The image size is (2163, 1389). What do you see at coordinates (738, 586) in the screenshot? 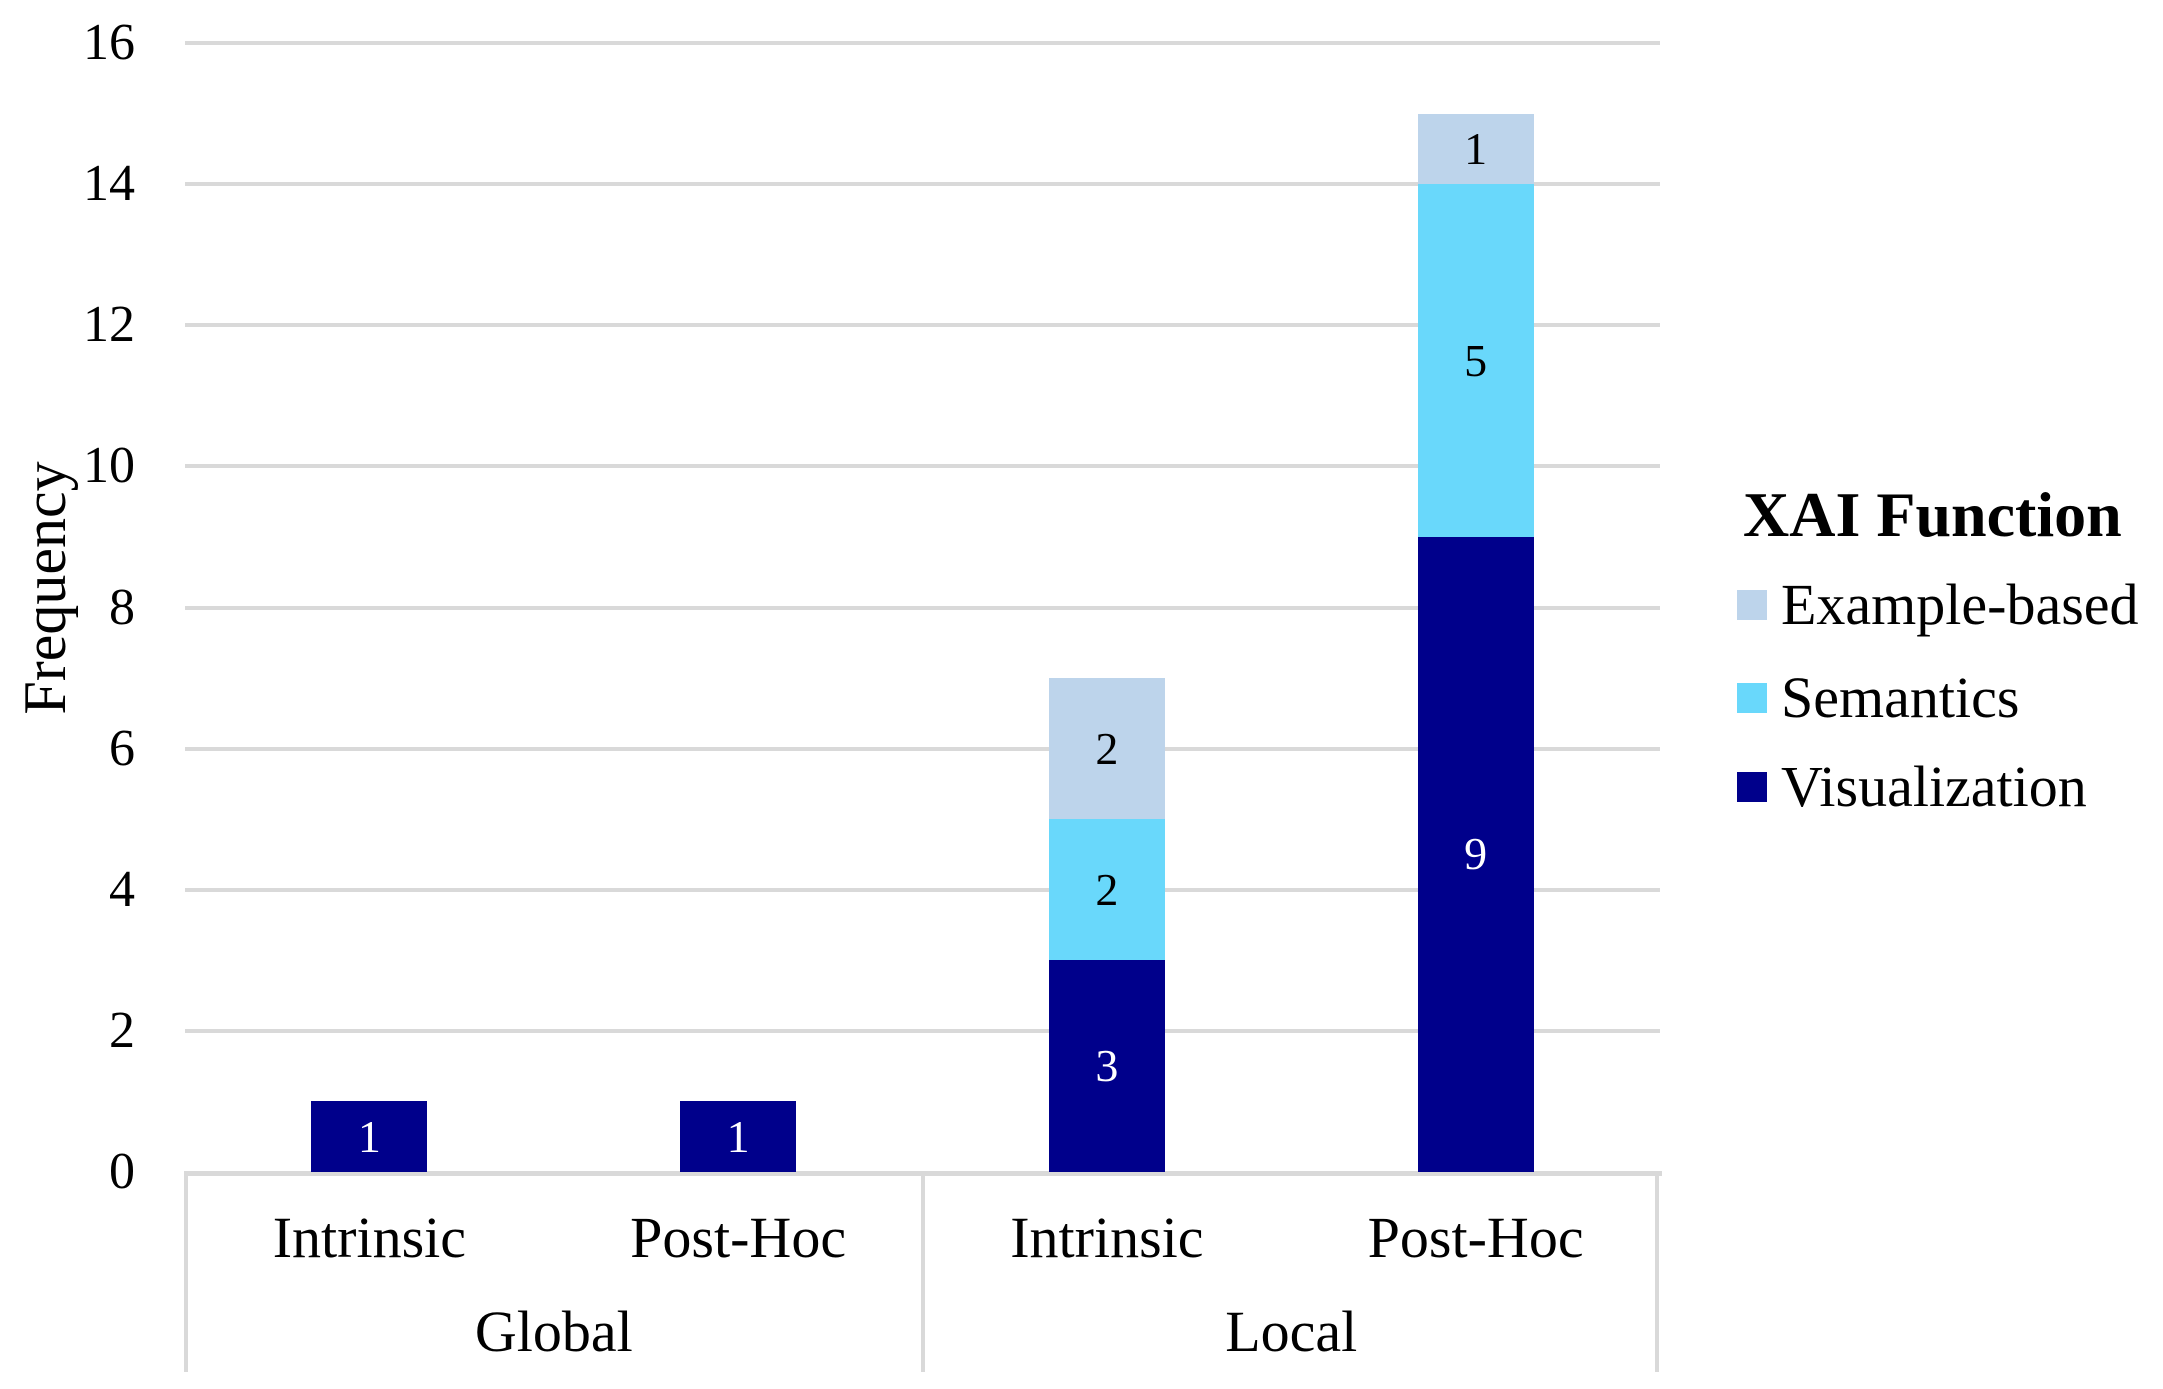
I see `bar-post-hoc: 1` at bounding box center [738, 586].